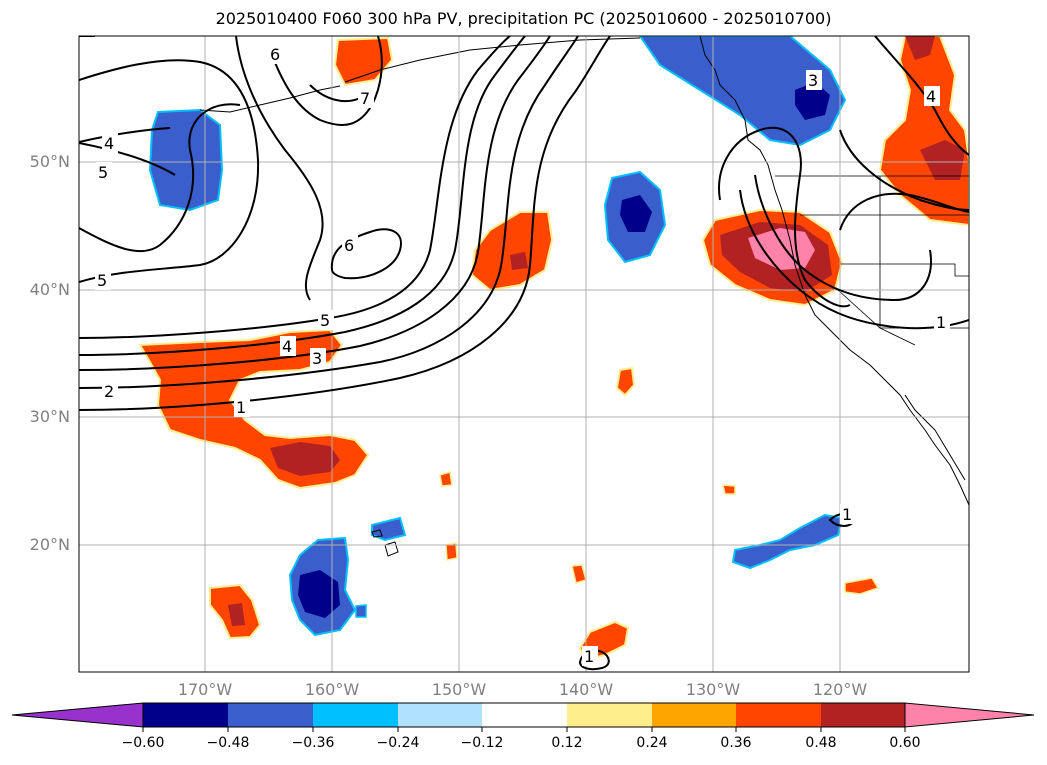 The image size is (1047, 765). I want to click on baja-coast, so click(935, 437).